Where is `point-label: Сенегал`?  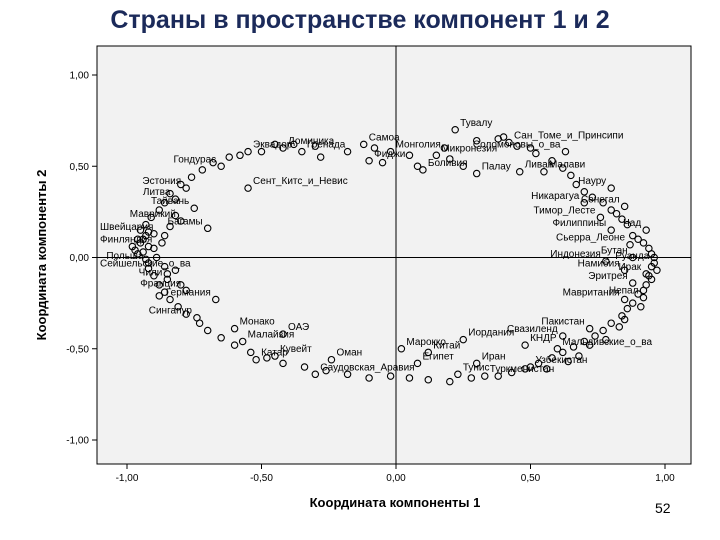
point-label: Сенегал is located at coordinates (600, 199).